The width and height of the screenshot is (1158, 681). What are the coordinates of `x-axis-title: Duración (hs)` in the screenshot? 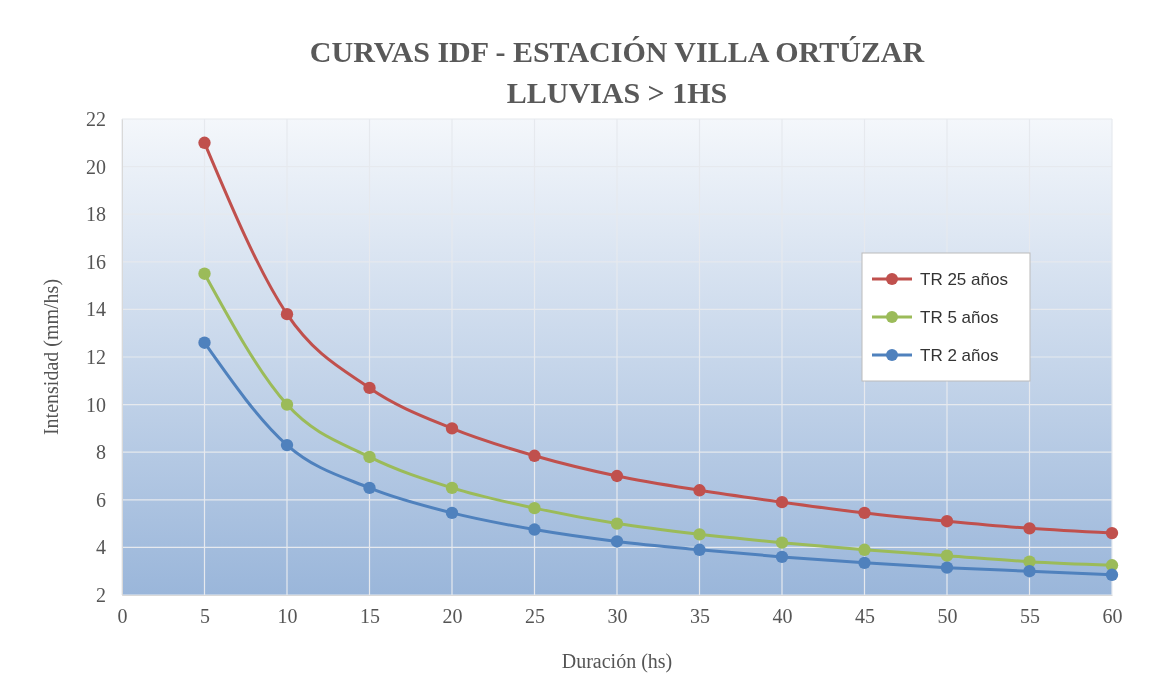 It's located at (617, 661).